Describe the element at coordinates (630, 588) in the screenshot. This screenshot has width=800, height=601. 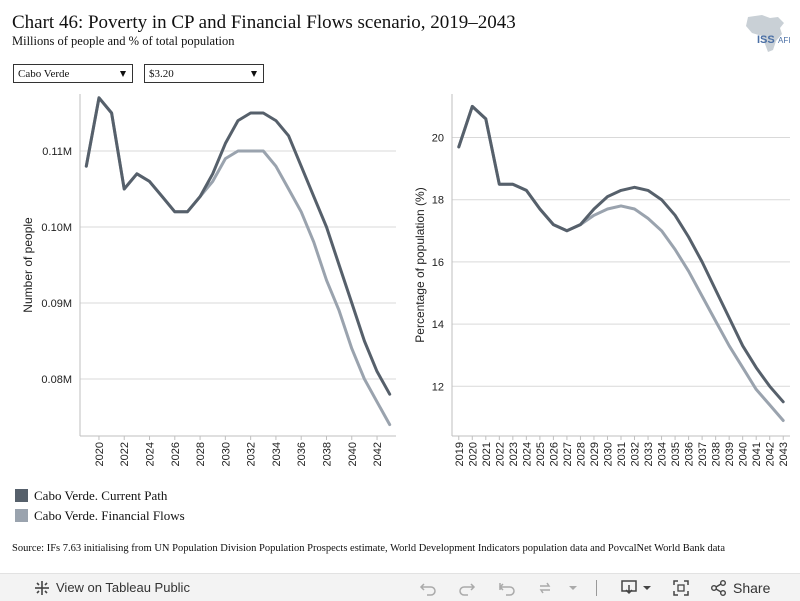
I see `download-icon` at that location.